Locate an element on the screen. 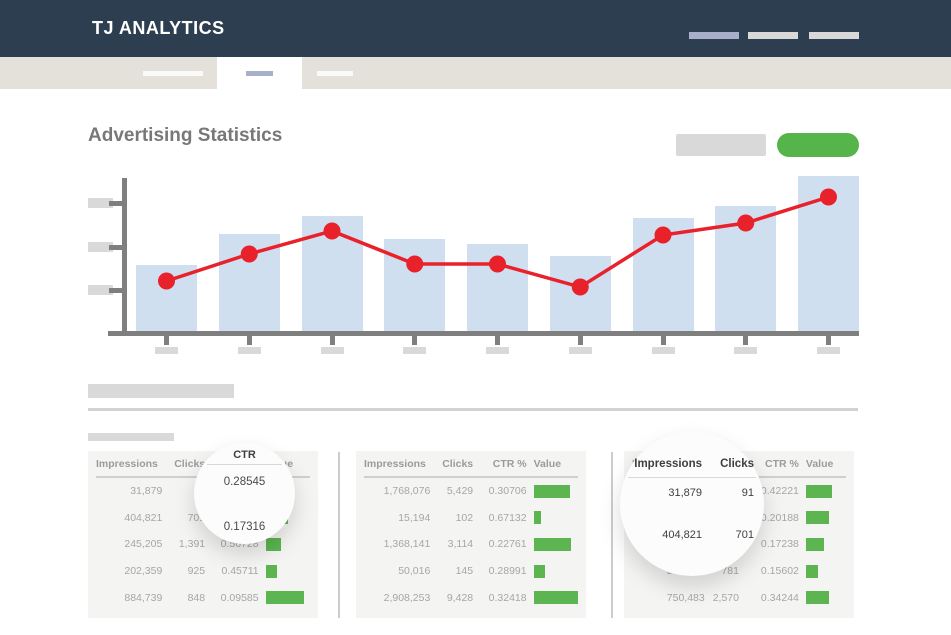 This screenshot has height=635, width=951. magnifier-impressions-row-1: 31,879 91 is located at coordinates (711, 493).